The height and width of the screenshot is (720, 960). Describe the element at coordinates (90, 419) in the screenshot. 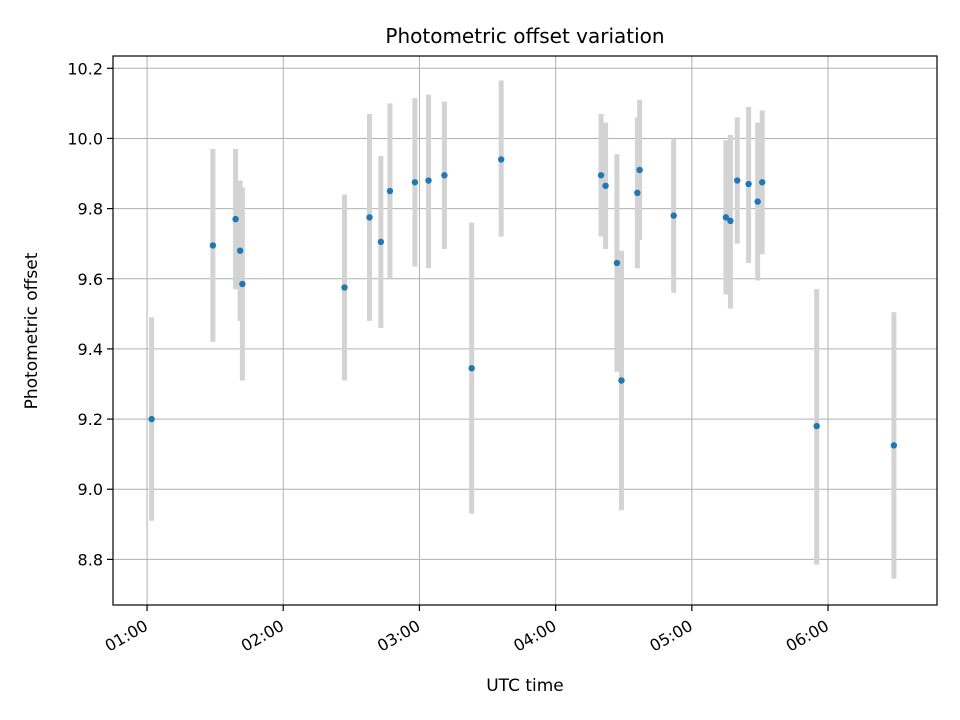

I see `y-tick-label: 9.2` at that location.